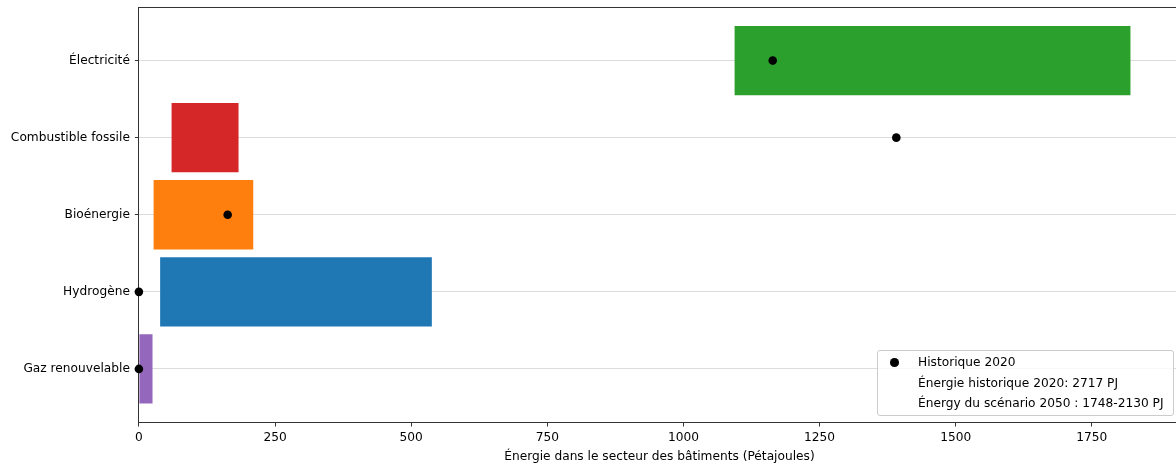 This screenshot has height=470, width=1176. What do you see at coordinates (70, 136) in the screenshot?
I see `y-tick-label: Combustible fossile` at bounding box center [70, 136].